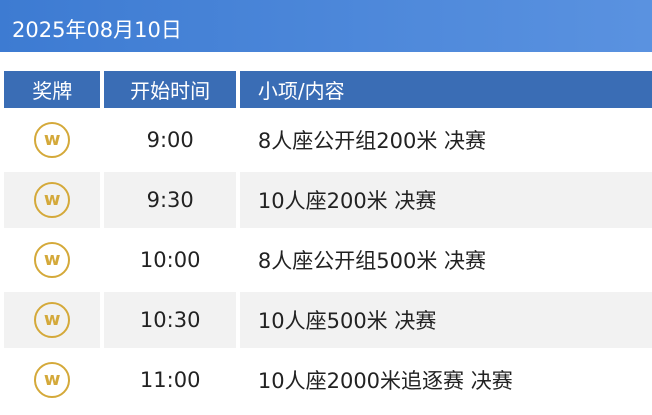  What do you see at coordinates (170, 320) in the screenshot?
I see `start-time: 10:30` at bounding box center [170, 320].